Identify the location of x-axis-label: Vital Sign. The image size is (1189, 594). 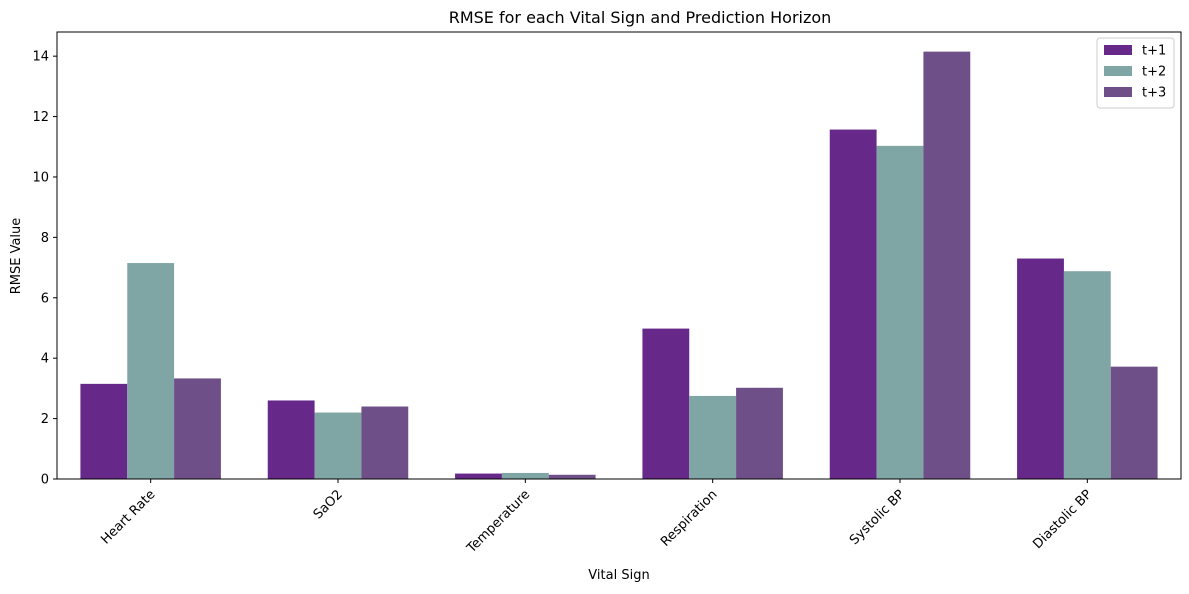
(618, 575).